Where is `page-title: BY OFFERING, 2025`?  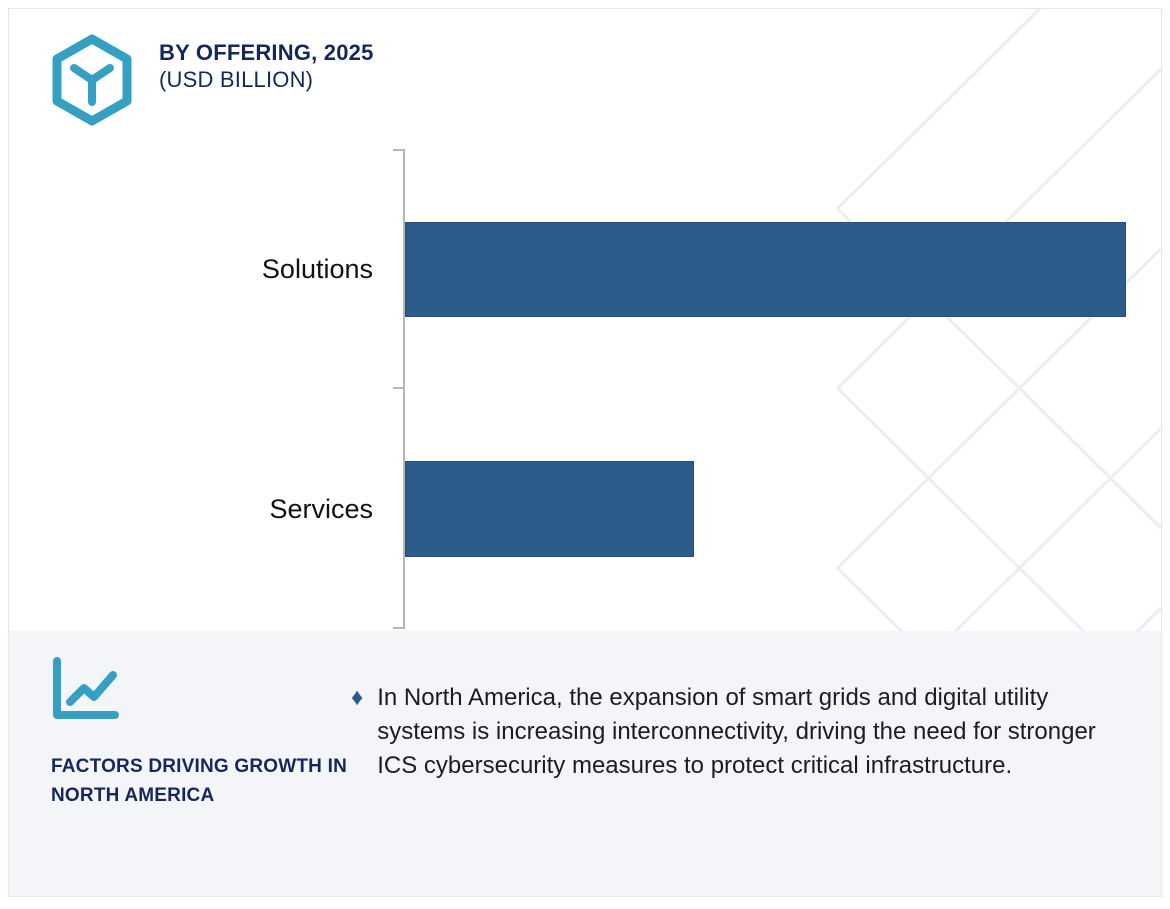
page-title: BY OFFERING, 2025 is located at coordinates (266, 52).